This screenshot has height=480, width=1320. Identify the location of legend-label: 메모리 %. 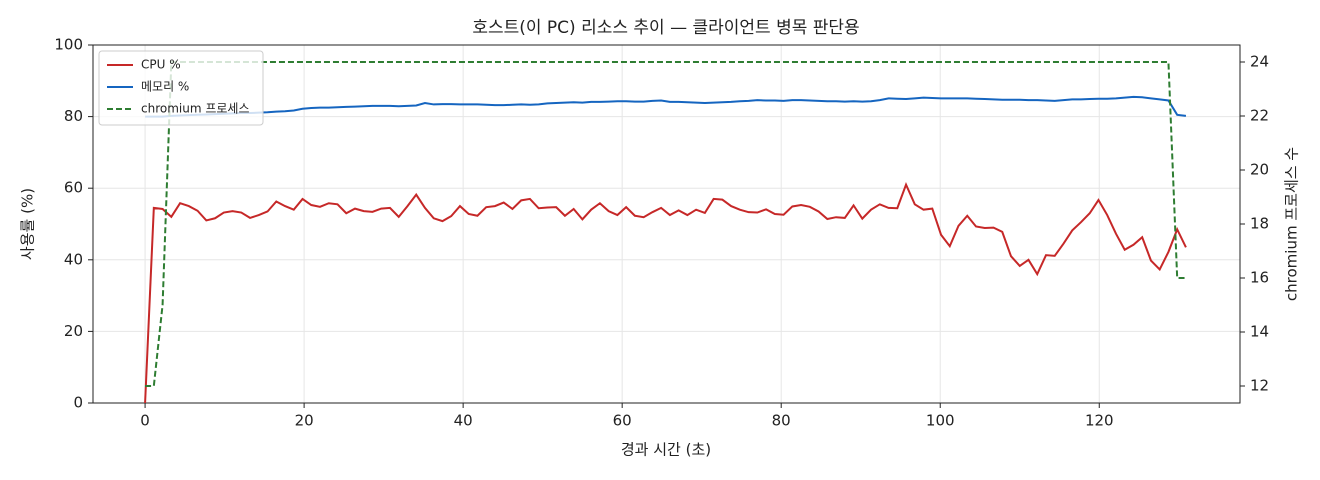
(165, 87).